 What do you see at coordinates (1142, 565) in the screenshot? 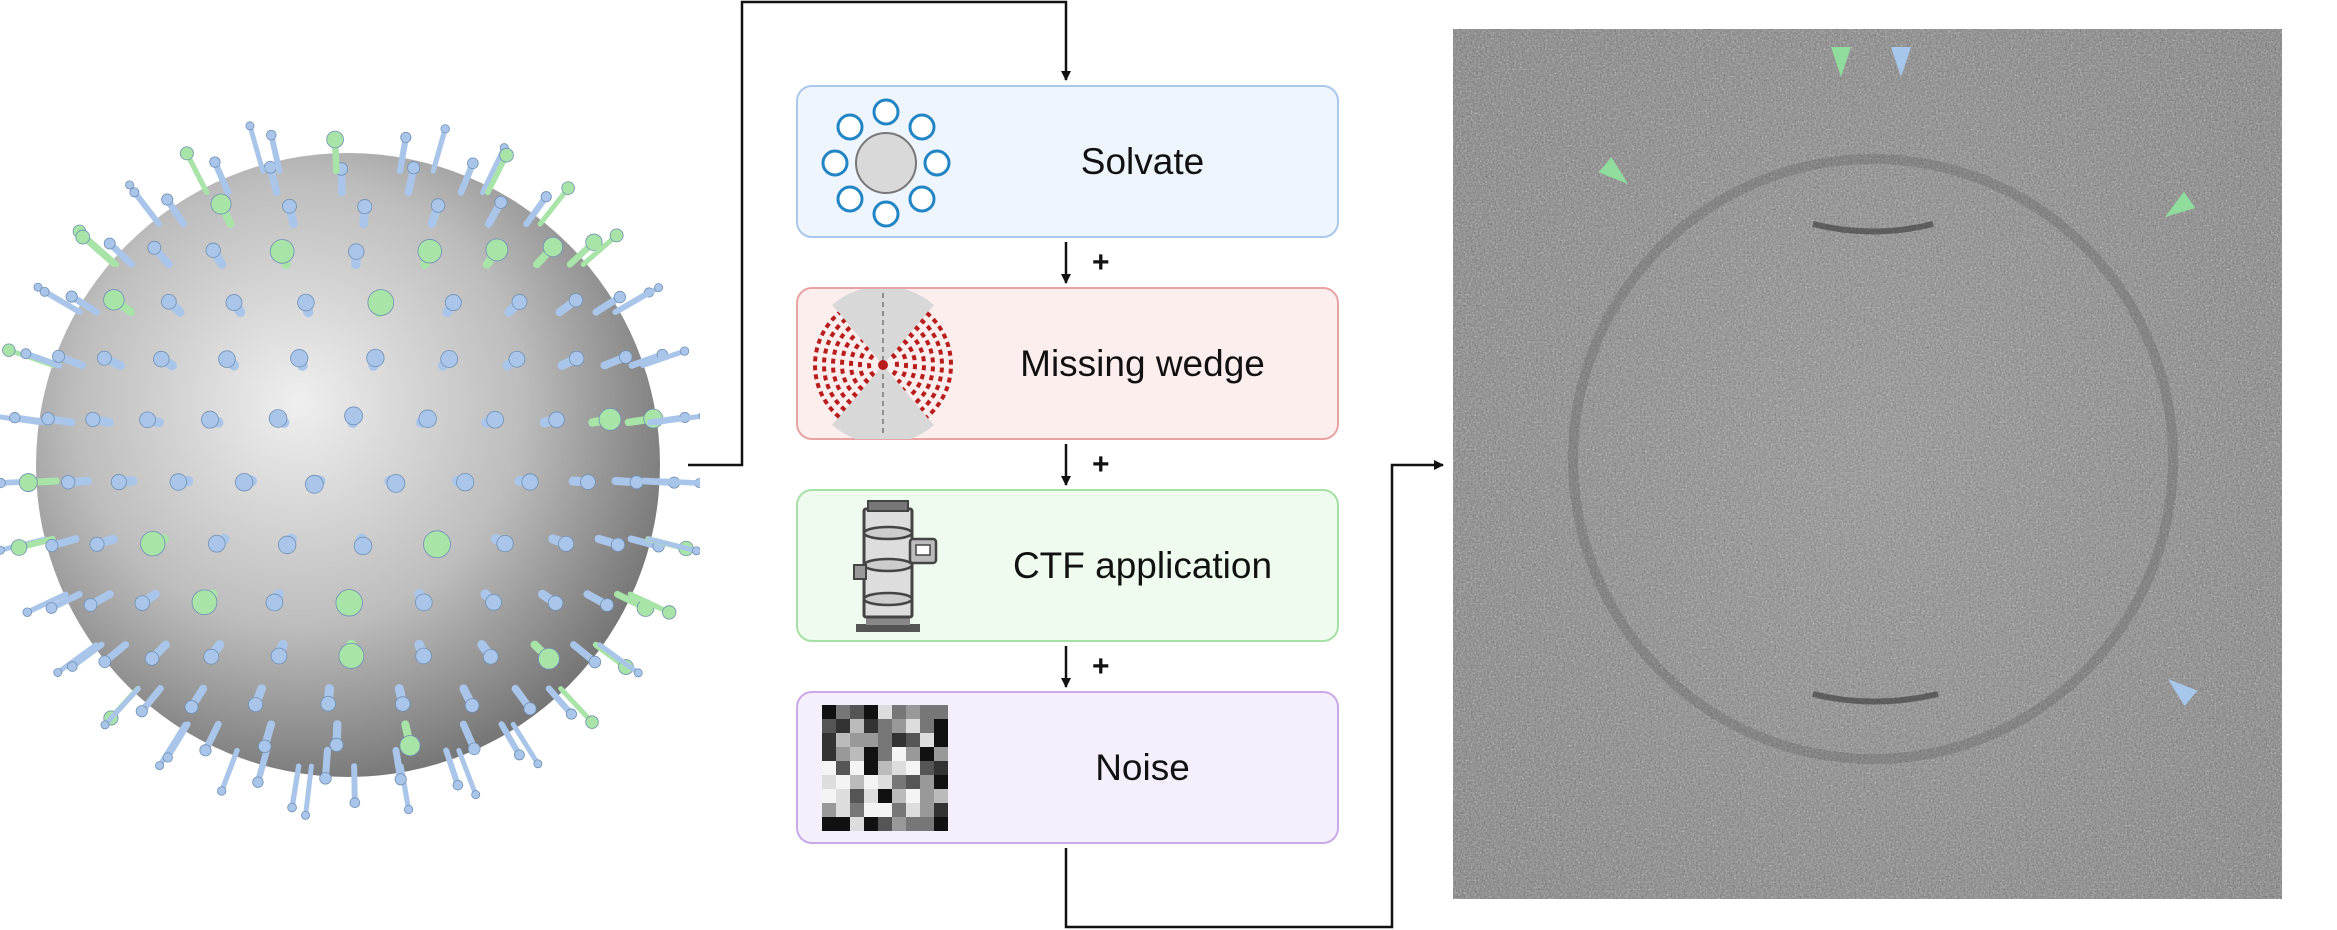
I see `step-label: CTF application` at bounding box center [1142, 565].